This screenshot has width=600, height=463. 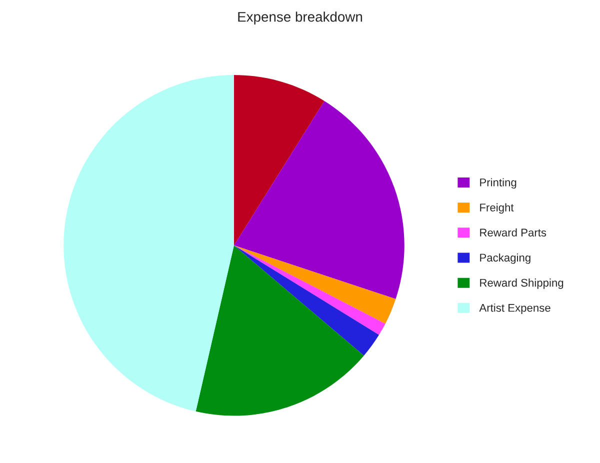 I want to click on legend-label: Reward Parts, so click(x=513, y=232).